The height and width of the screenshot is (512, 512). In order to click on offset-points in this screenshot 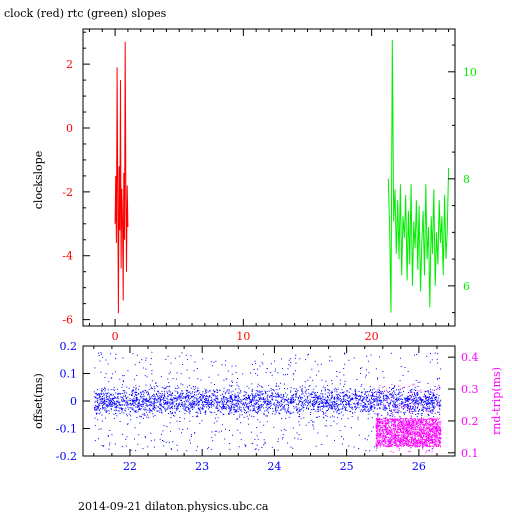, I will do `click(267, 401)`.